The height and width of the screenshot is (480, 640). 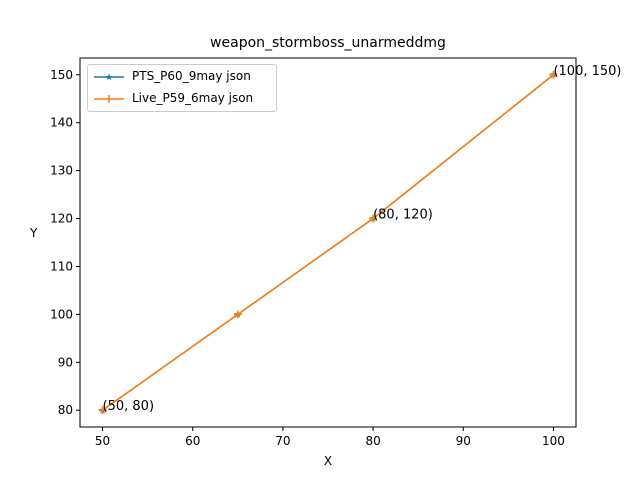 I want to click on x-axis-label: X, so click(x=328, y=461).